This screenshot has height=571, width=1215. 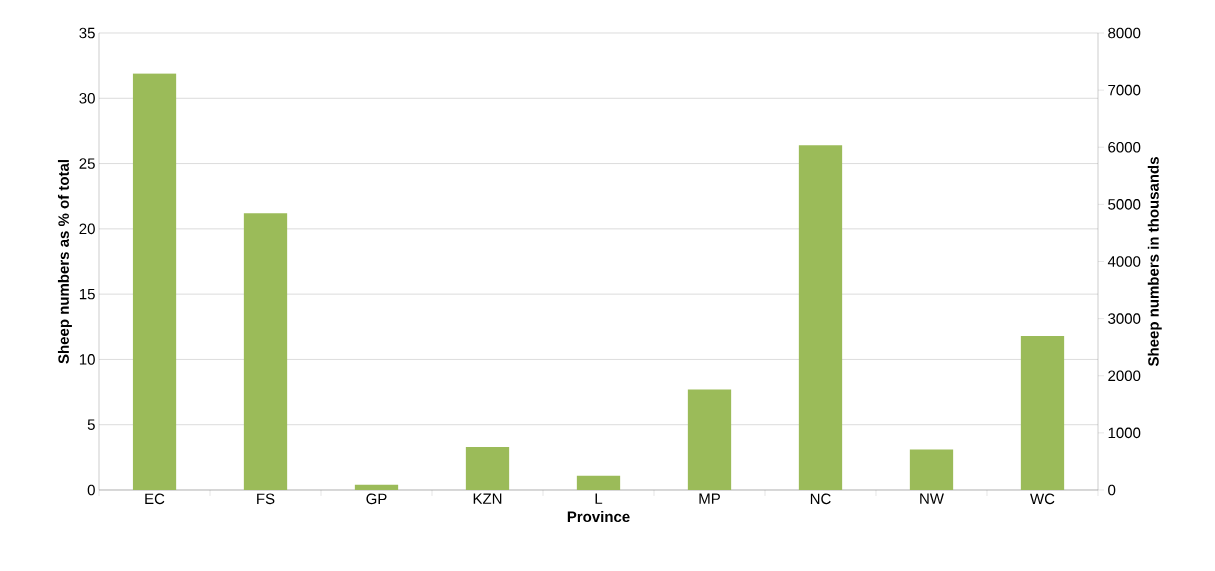 I want to click on y-tick-label: 20, so click(x=87, y=229).